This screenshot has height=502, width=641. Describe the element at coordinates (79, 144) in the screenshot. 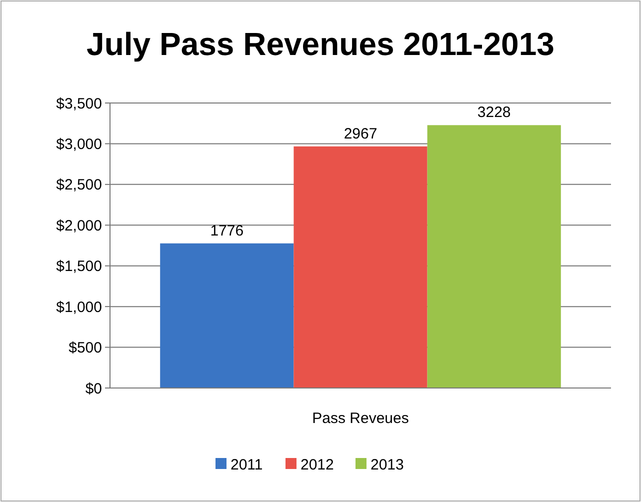

I see `y-tick-label: $3,000` at that location.